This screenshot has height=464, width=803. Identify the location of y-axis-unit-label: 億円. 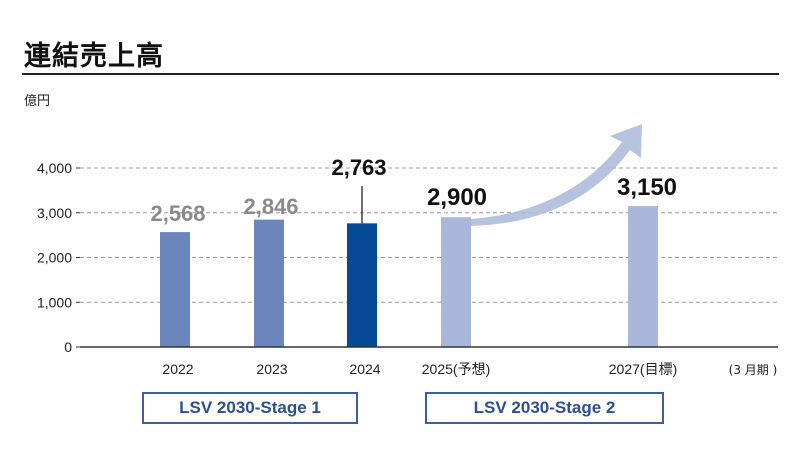
(37, 101).